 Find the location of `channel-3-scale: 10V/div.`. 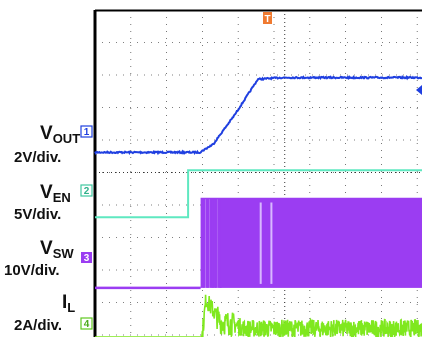

channel-3-scale: 10V/div. is located at coordinates (32, 270).